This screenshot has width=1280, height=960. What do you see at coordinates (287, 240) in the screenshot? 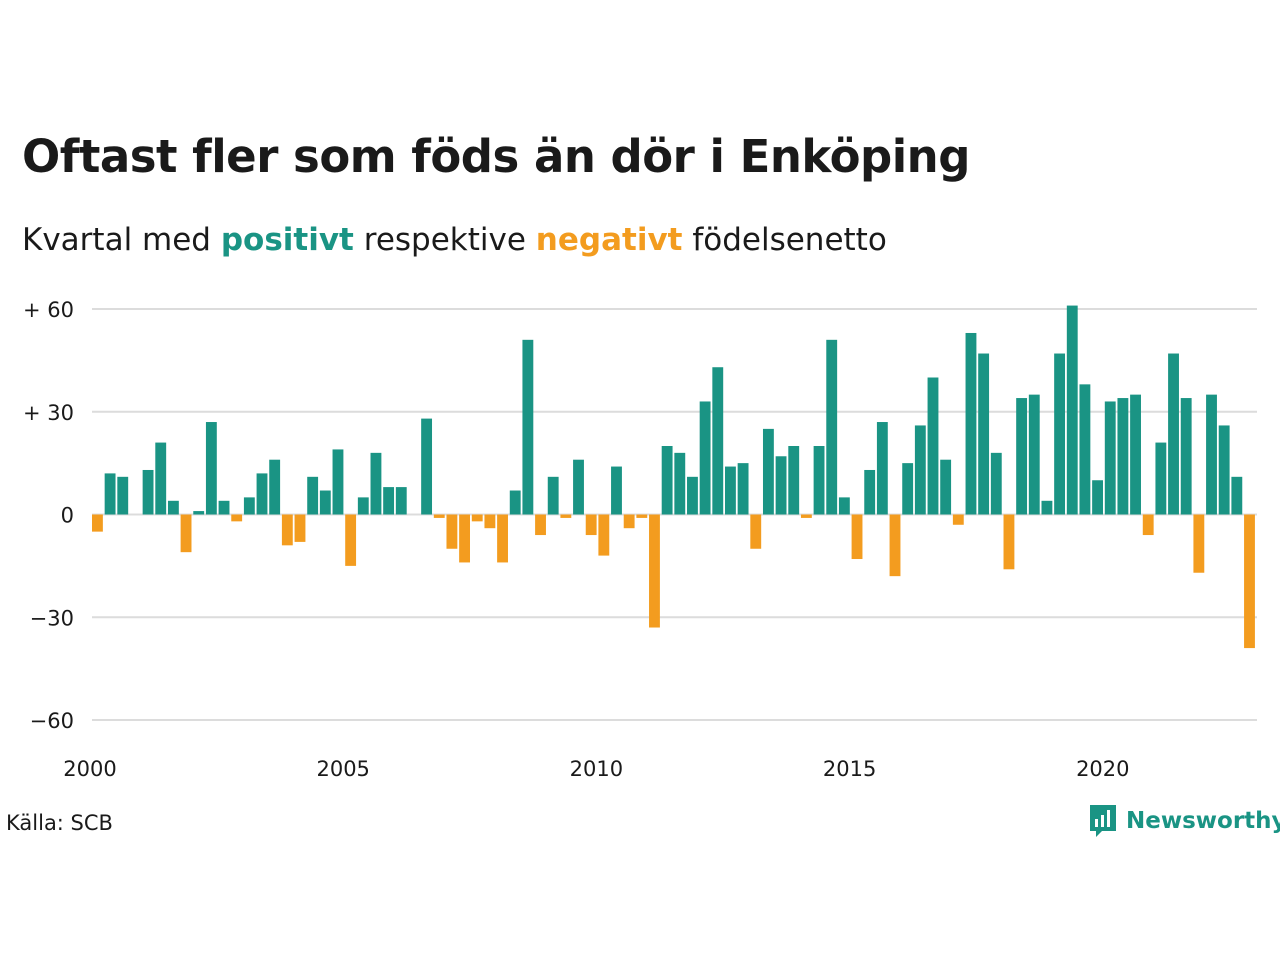
I see `subtitle-positive: positivt` at bounding box center [287, 240].